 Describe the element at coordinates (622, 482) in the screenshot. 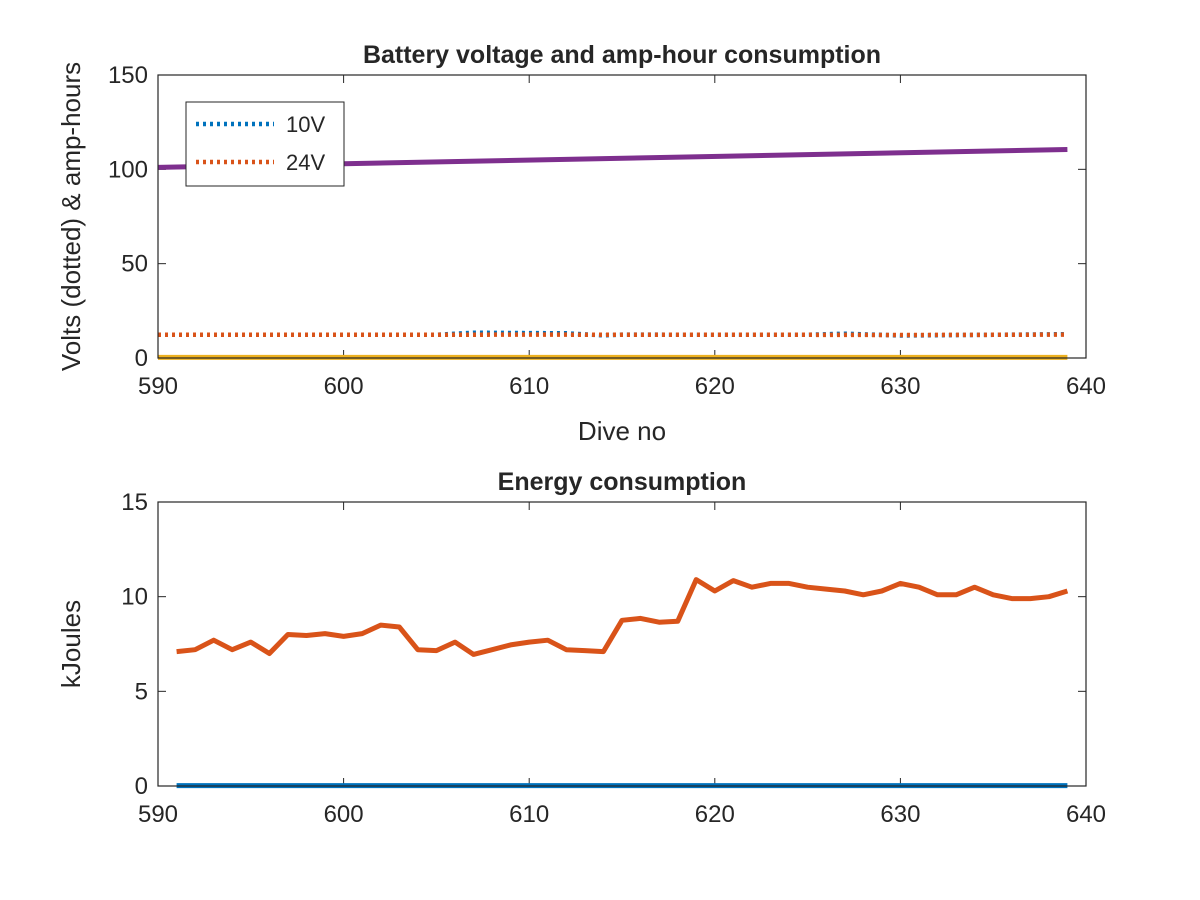

I see `chart-title: Energy consumption` at that location.